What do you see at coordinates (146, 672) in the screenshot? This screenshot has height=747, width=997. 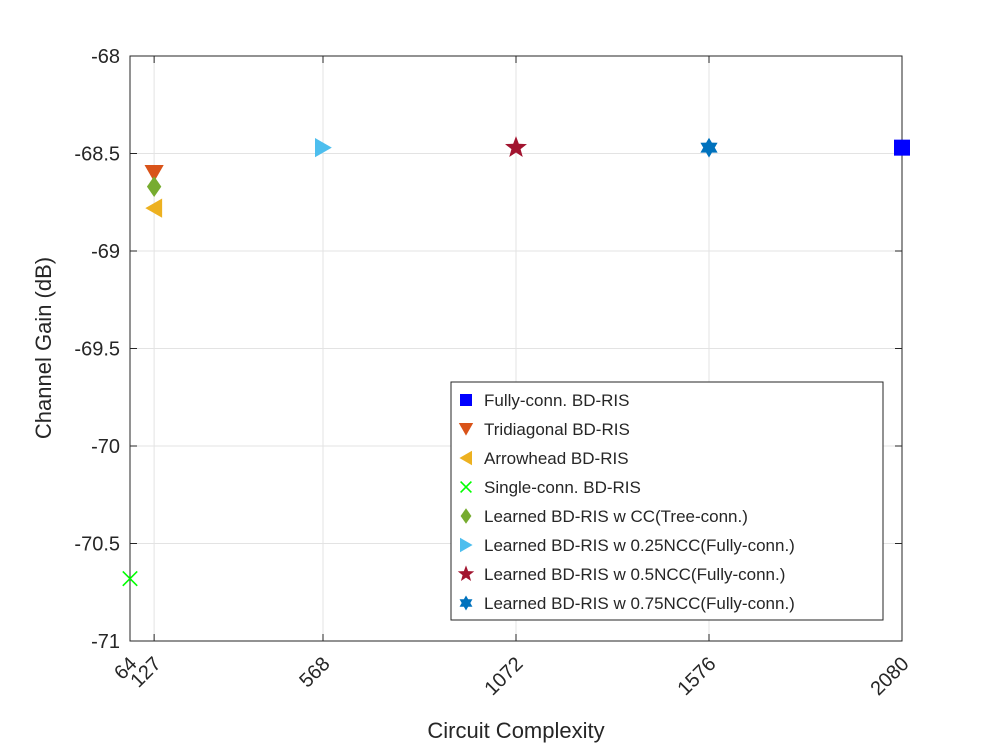 I see `x-tick-label: 127` at bounding box center [146, 672].